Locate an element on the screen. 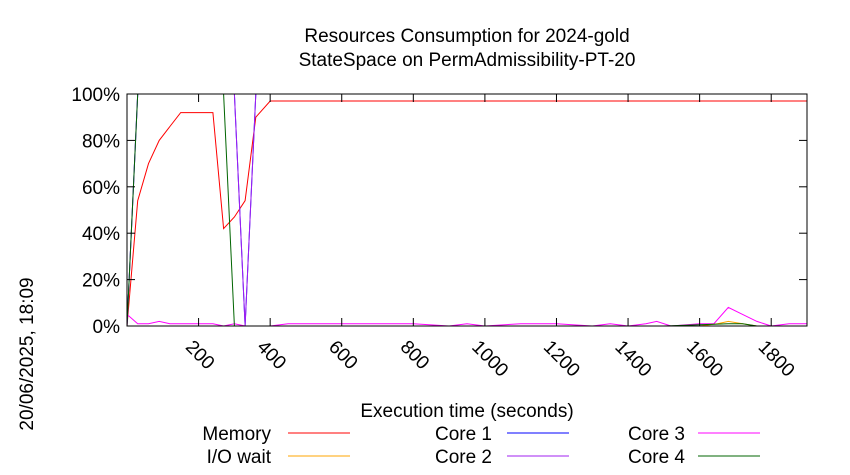  x-tick-label: 1600 is located at coordinates (704, 359).